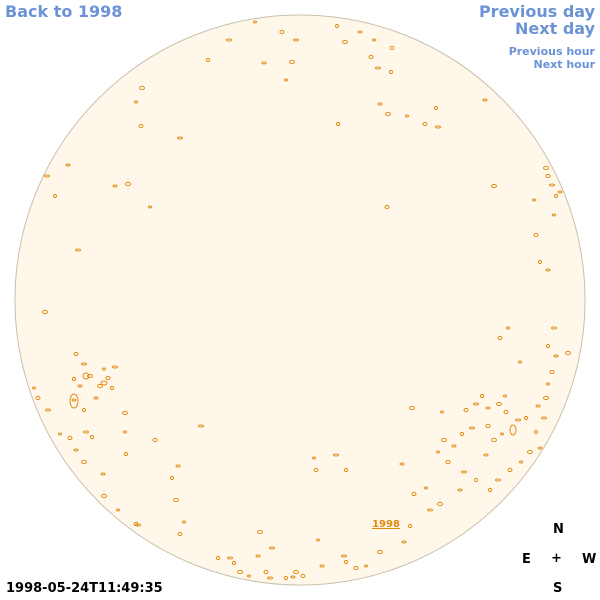 The image size is (600, 600). What do you see at coordinates (84, 588) in the screenshot?
I see `observation-timestamp: 1998-05-24T11:49:35` at bounding box center [84, 588].